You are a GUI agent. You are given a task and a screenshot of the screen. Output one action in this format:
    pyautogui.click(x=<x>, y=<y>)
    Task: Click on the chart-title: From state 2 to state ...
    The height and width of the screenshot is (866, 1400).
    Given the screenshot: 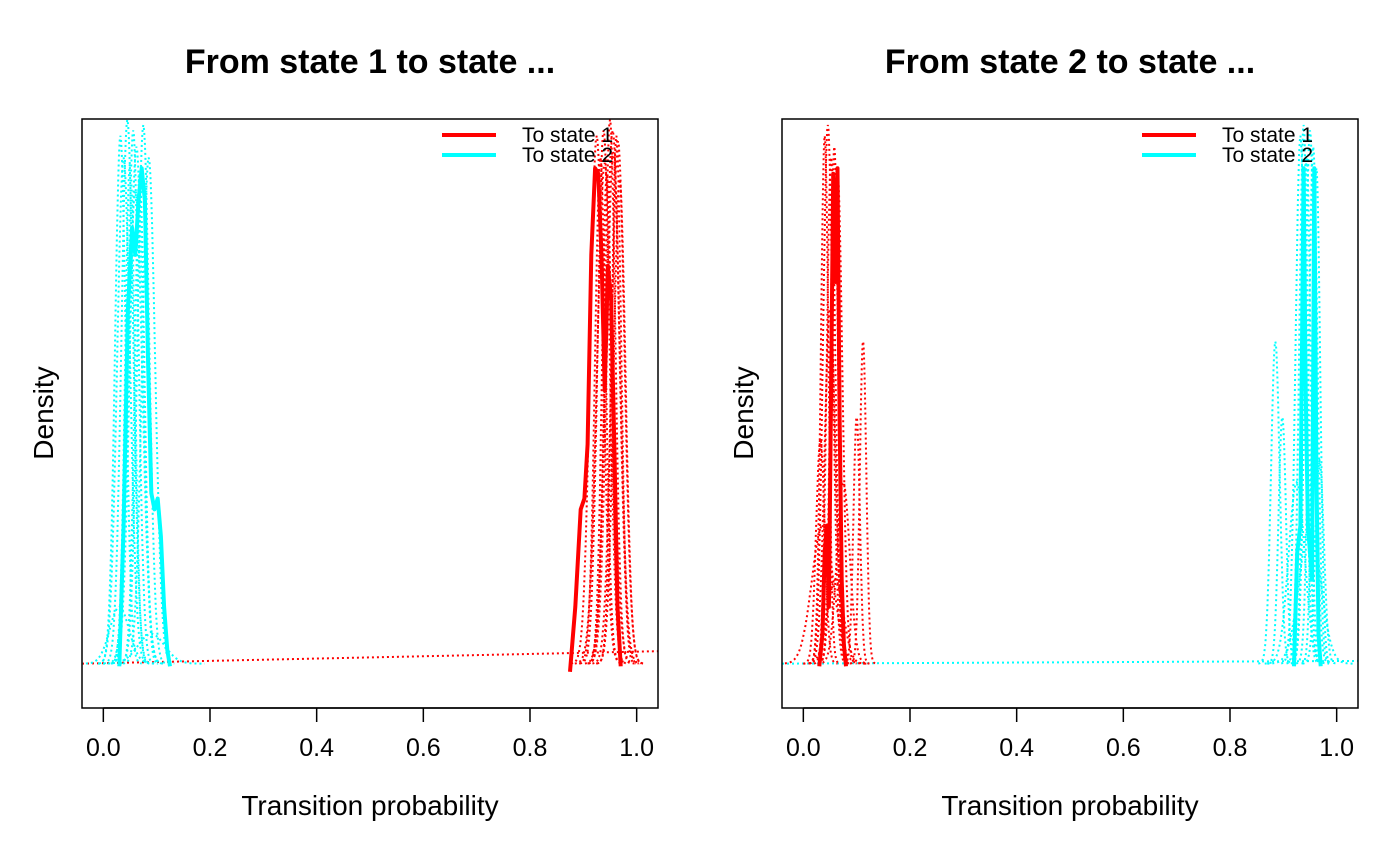 What is the action you would take?
    pyautogui.click(x=1070, y=62)
    